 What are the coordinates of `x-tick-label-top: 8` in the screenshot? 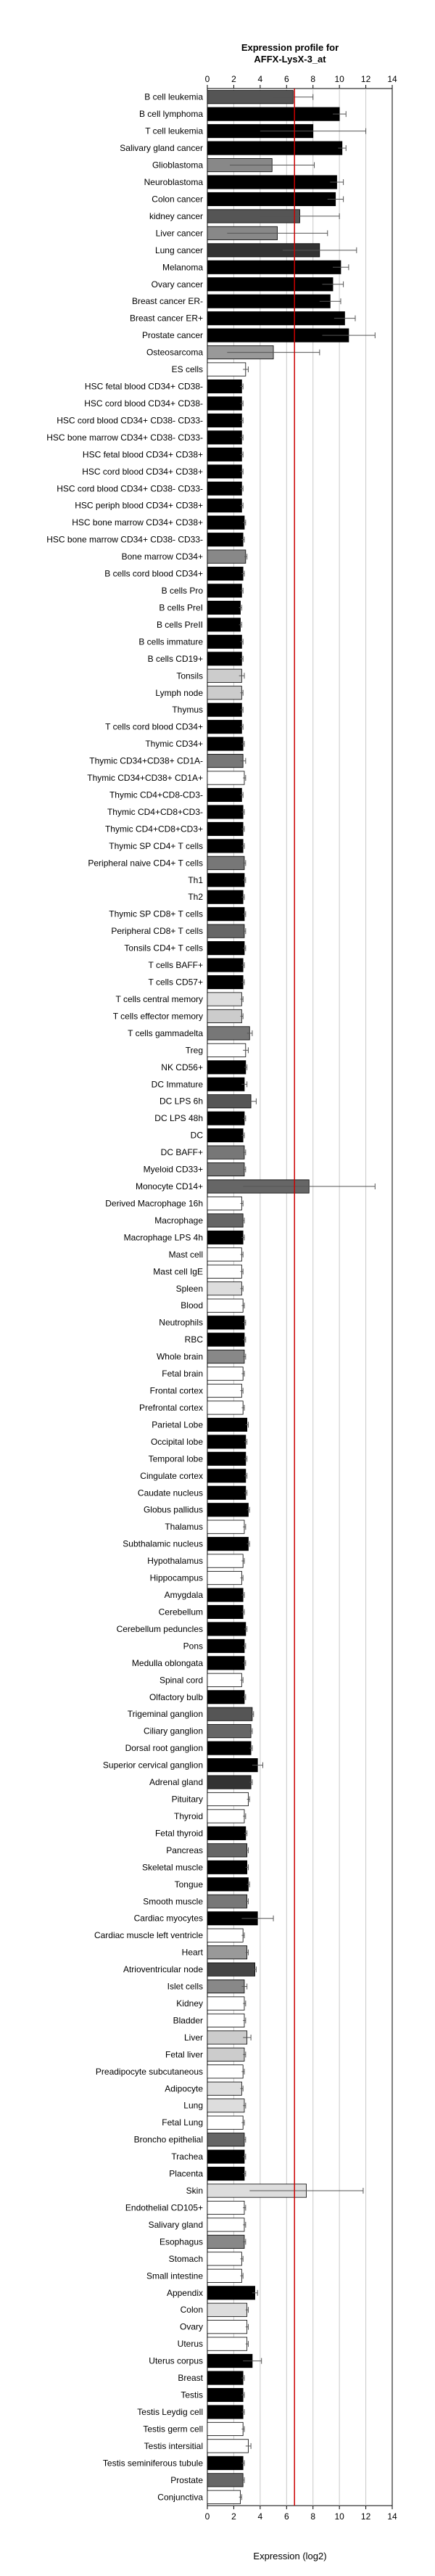 It's located at (312, 79).